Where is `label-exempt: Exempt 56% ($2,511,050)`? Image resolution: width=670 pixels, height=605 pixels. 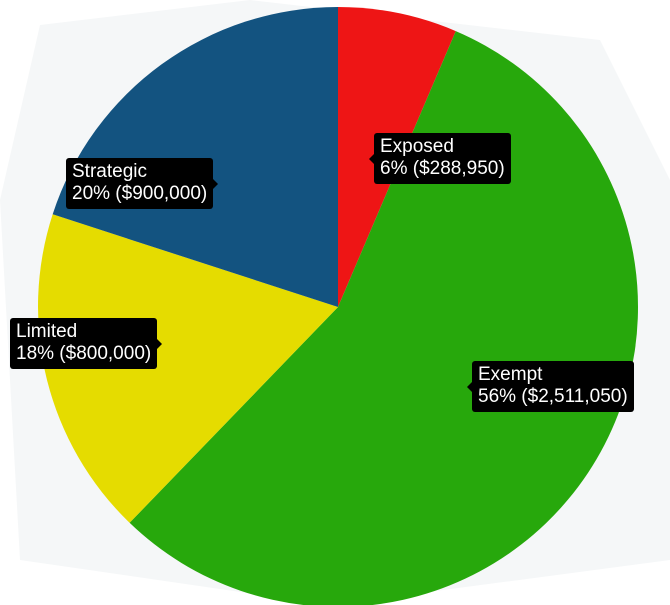
label-exempt: Exempt 56% ($2,511,050) is located at coordinates (550, 386).